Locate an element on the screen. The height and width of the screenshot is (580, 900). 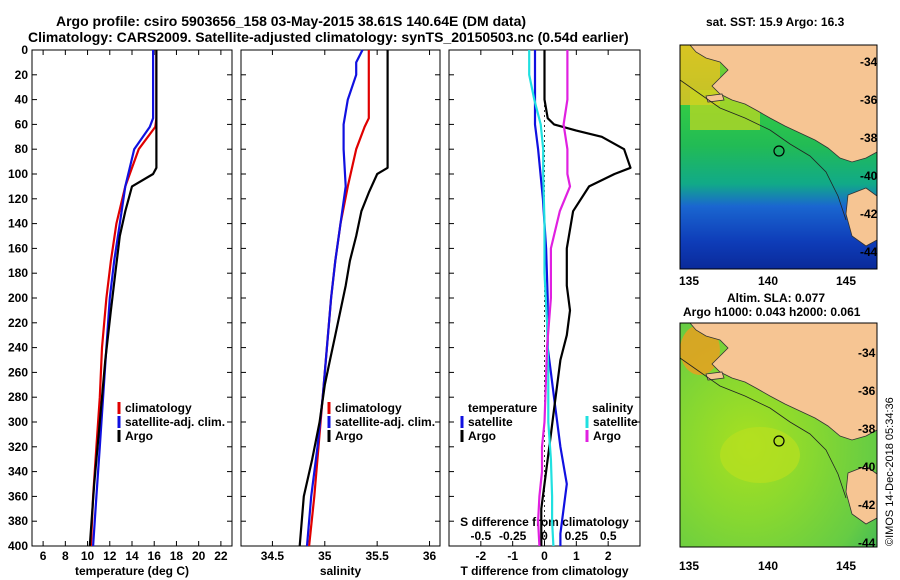
difference-xtick-label: 0 is located at coordinates (544, 556).